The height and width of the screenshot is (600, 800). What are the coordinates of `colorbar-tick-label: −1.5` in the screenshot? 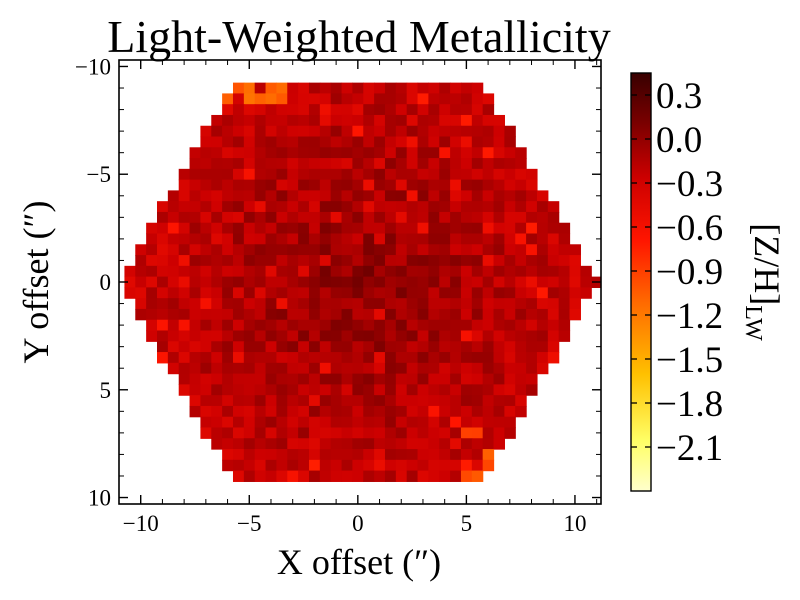 It's located at (689, 360).